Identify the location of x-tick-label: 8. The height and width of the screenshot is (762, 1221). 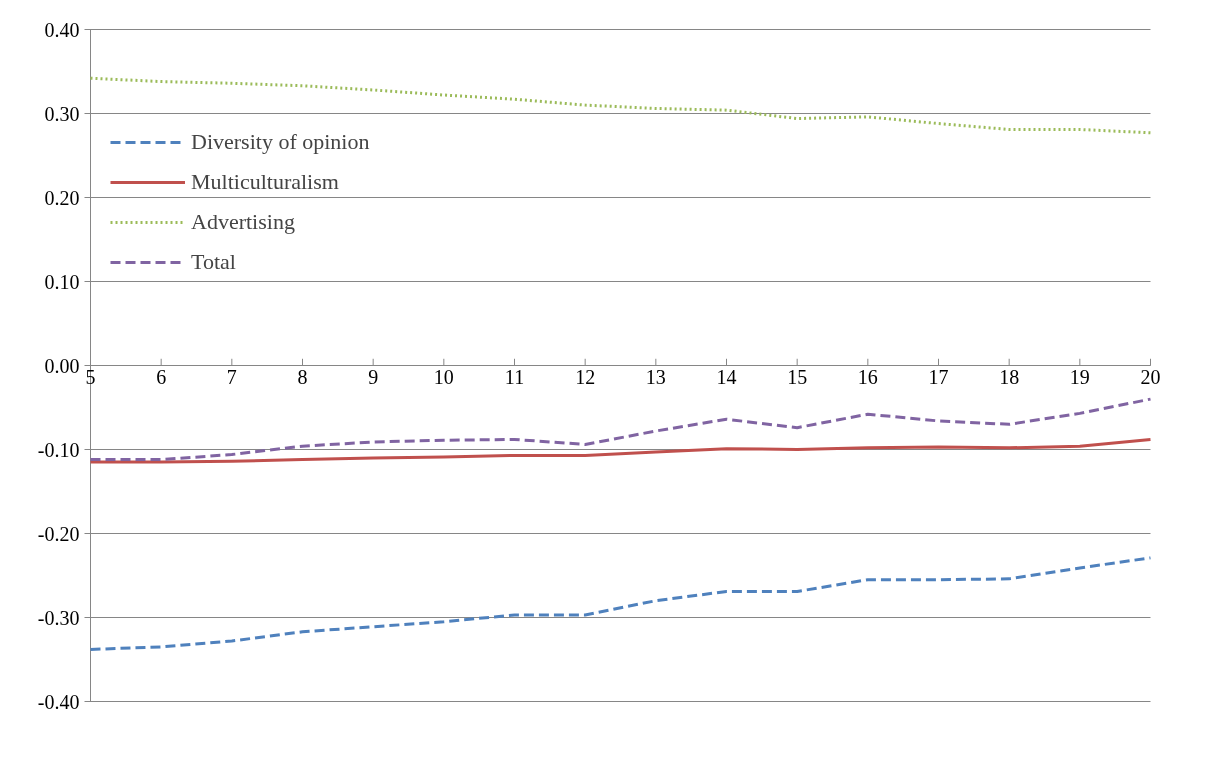
(302, 376).